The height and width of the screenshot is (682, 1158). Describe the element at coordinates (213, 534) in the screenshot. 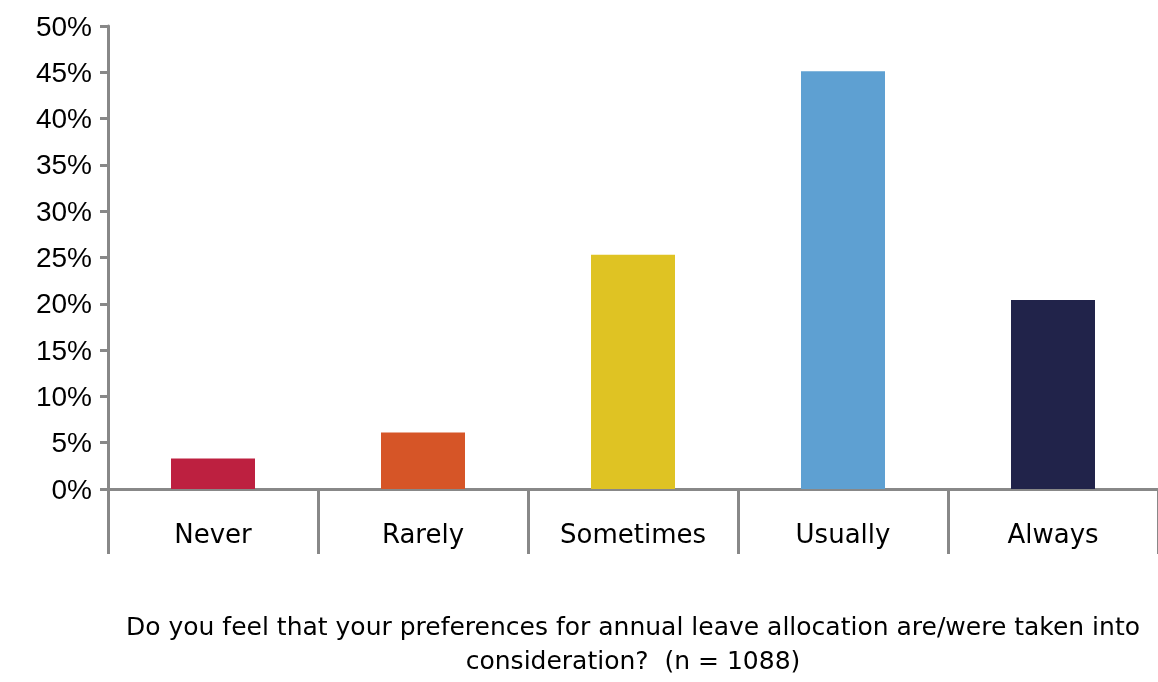

I see `x-tick-label: Never` at that location.